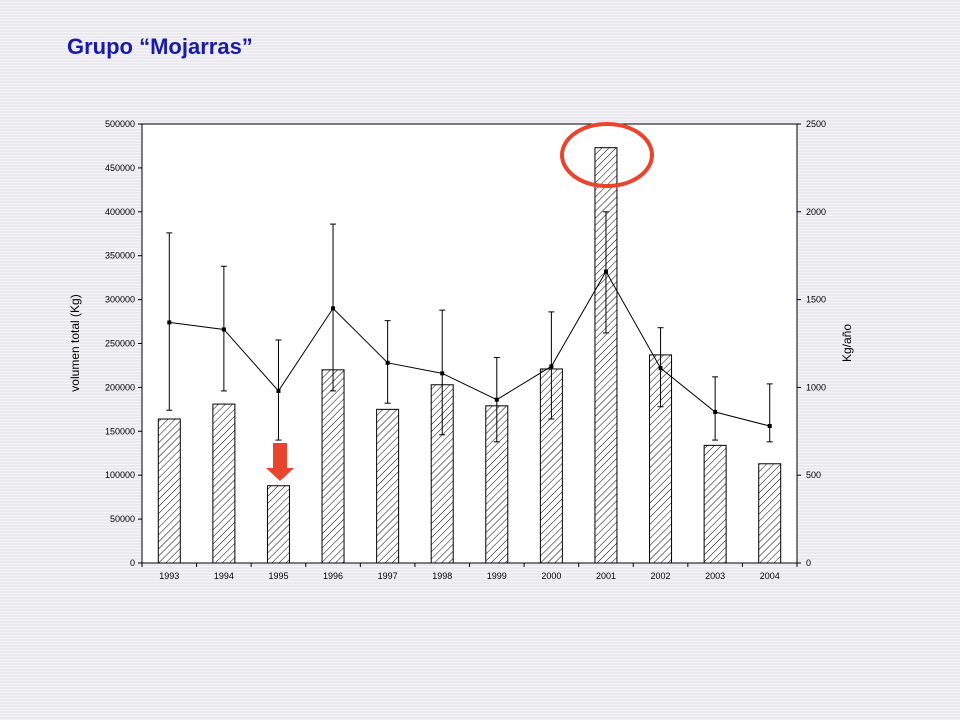  What do you see at coordinates (551, 366) in the screenshot?
I see `line-point-2000` at bounding box center [551, 366].